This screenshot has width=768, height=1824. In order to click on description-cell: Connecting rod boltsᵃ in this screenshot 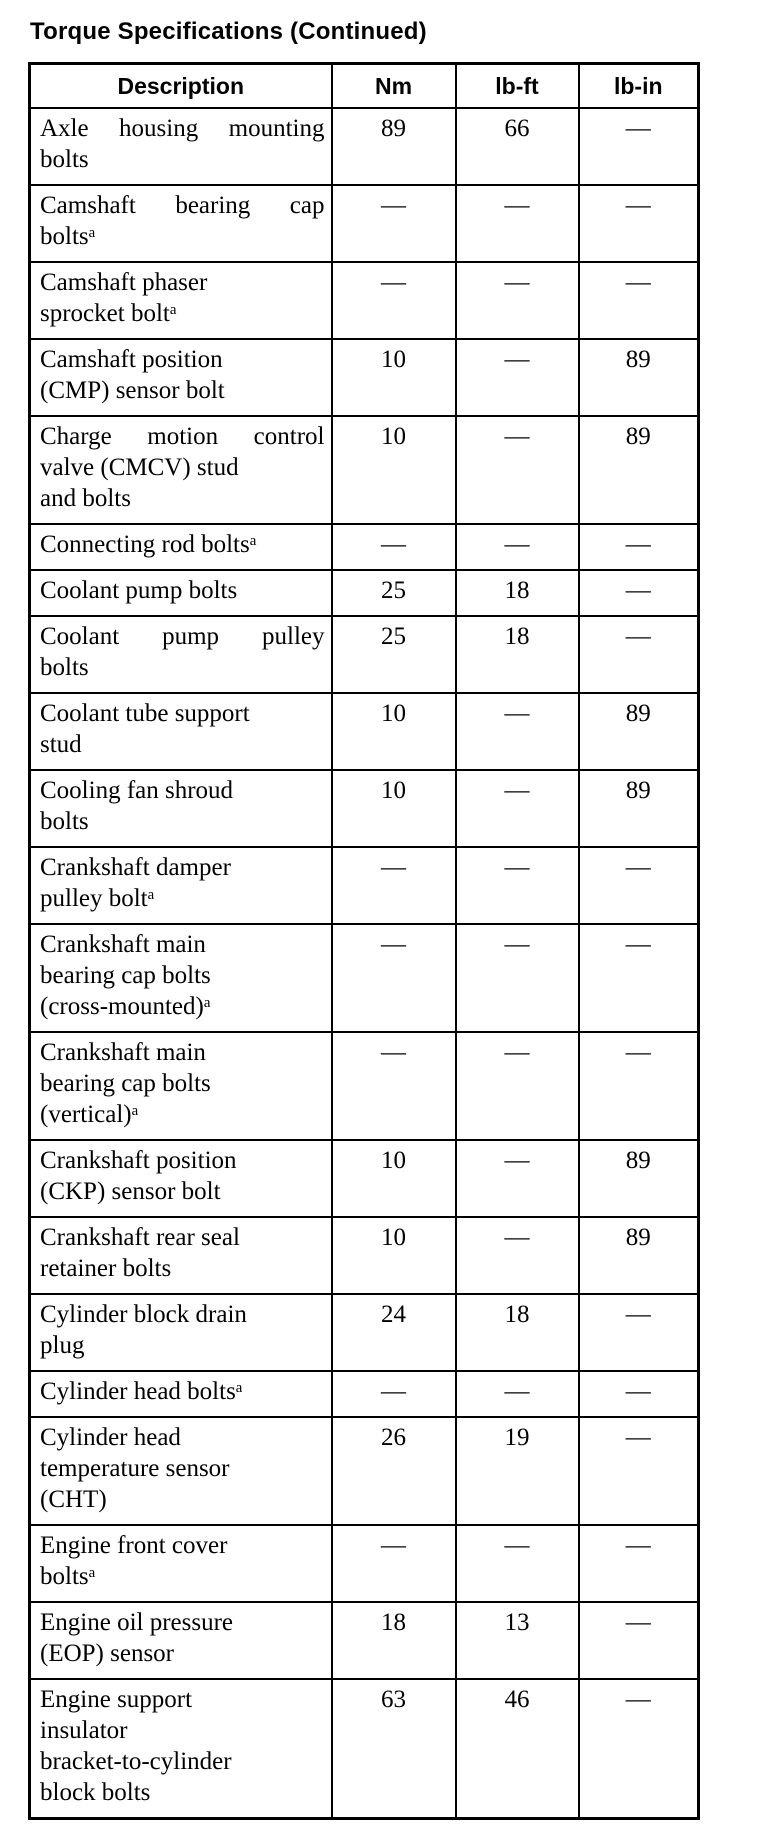, I will do `click(180, 547)`.